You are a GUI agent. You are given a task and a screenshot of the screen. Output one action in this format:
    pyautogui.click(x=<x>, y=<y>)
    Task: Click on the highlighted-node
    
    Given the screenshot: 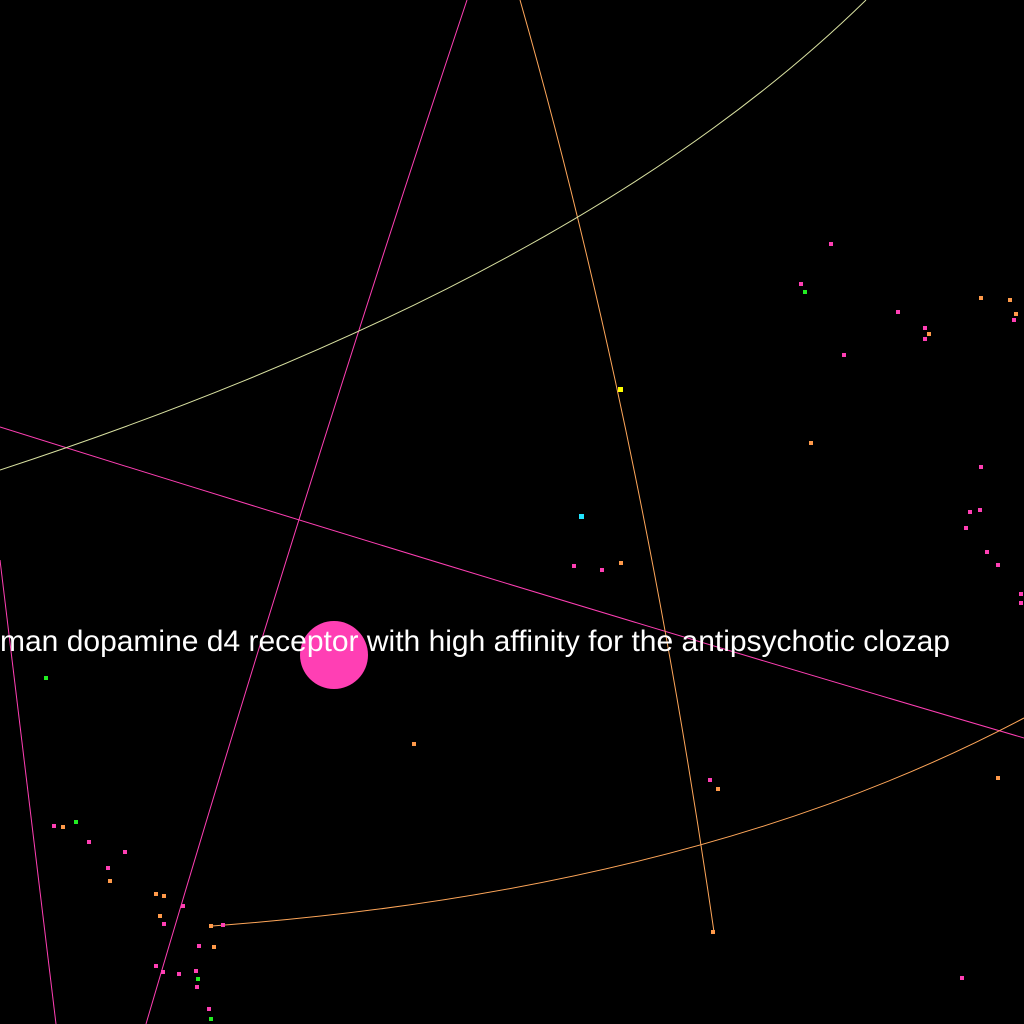 What is the action you would take?
    pyautogui.click(x=334, y=655)
    